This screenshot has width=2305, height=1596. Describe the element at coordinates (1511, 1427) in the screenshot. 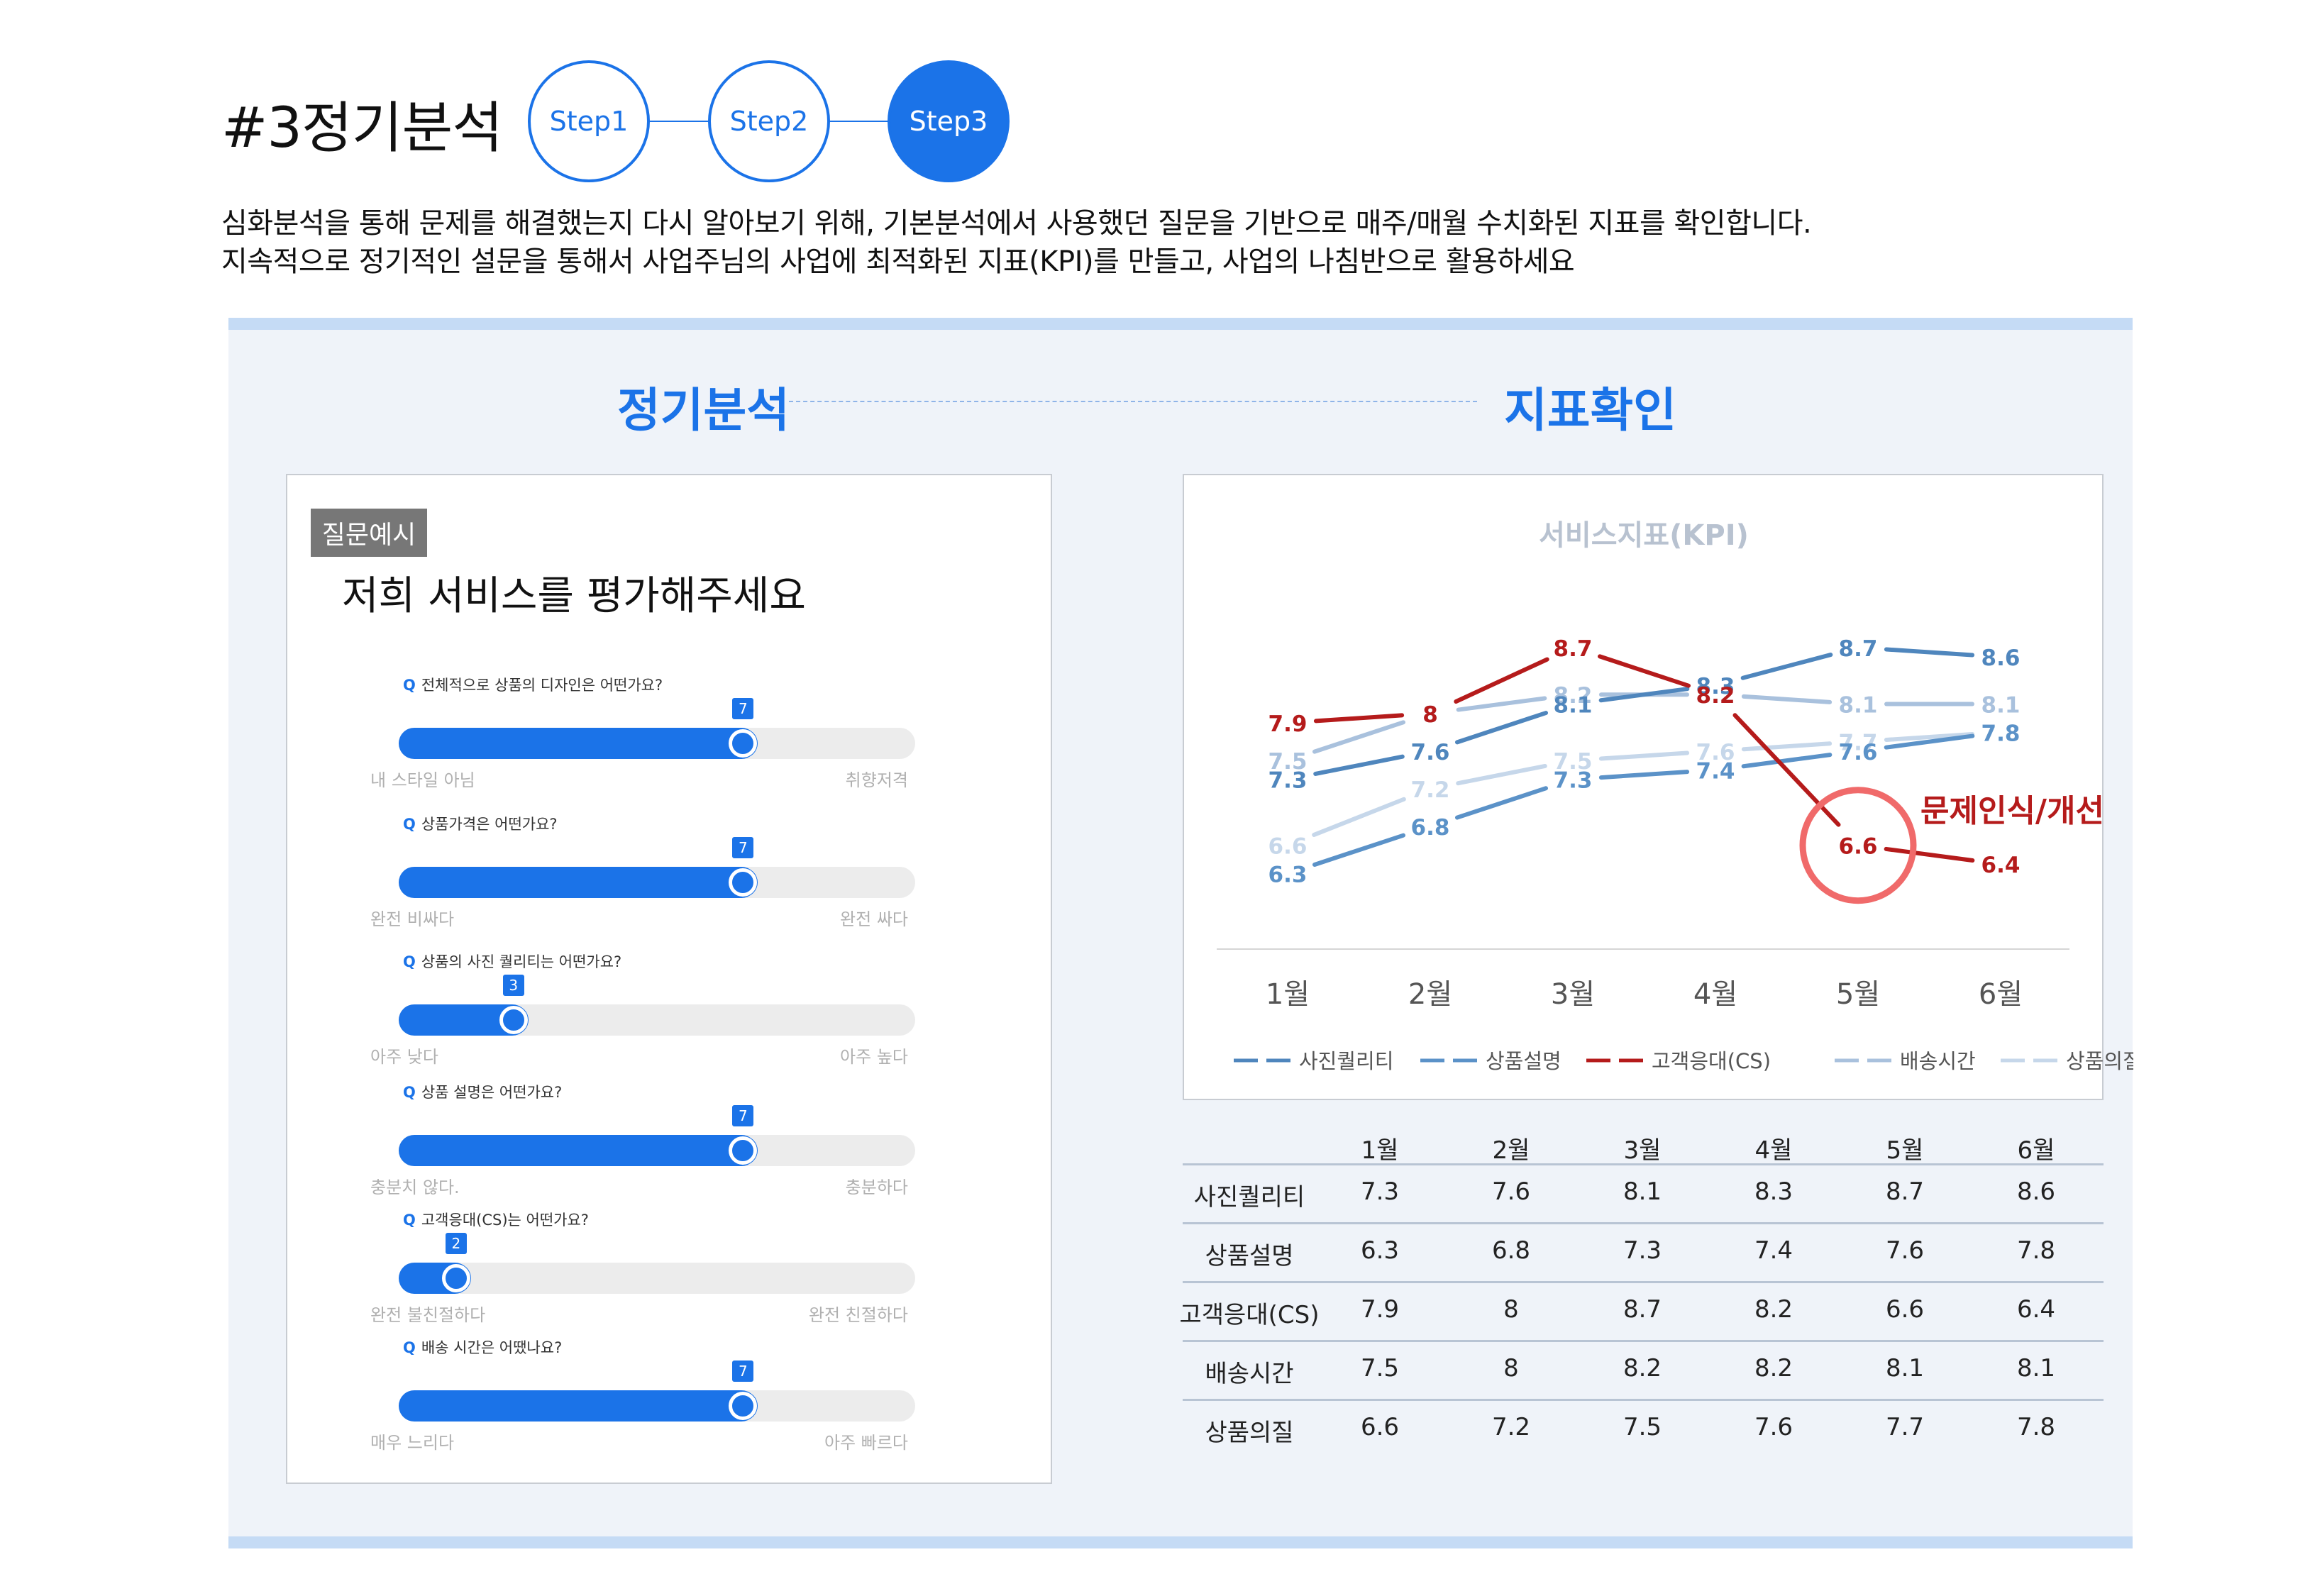

I see `table-cell: 7.2` at that location.